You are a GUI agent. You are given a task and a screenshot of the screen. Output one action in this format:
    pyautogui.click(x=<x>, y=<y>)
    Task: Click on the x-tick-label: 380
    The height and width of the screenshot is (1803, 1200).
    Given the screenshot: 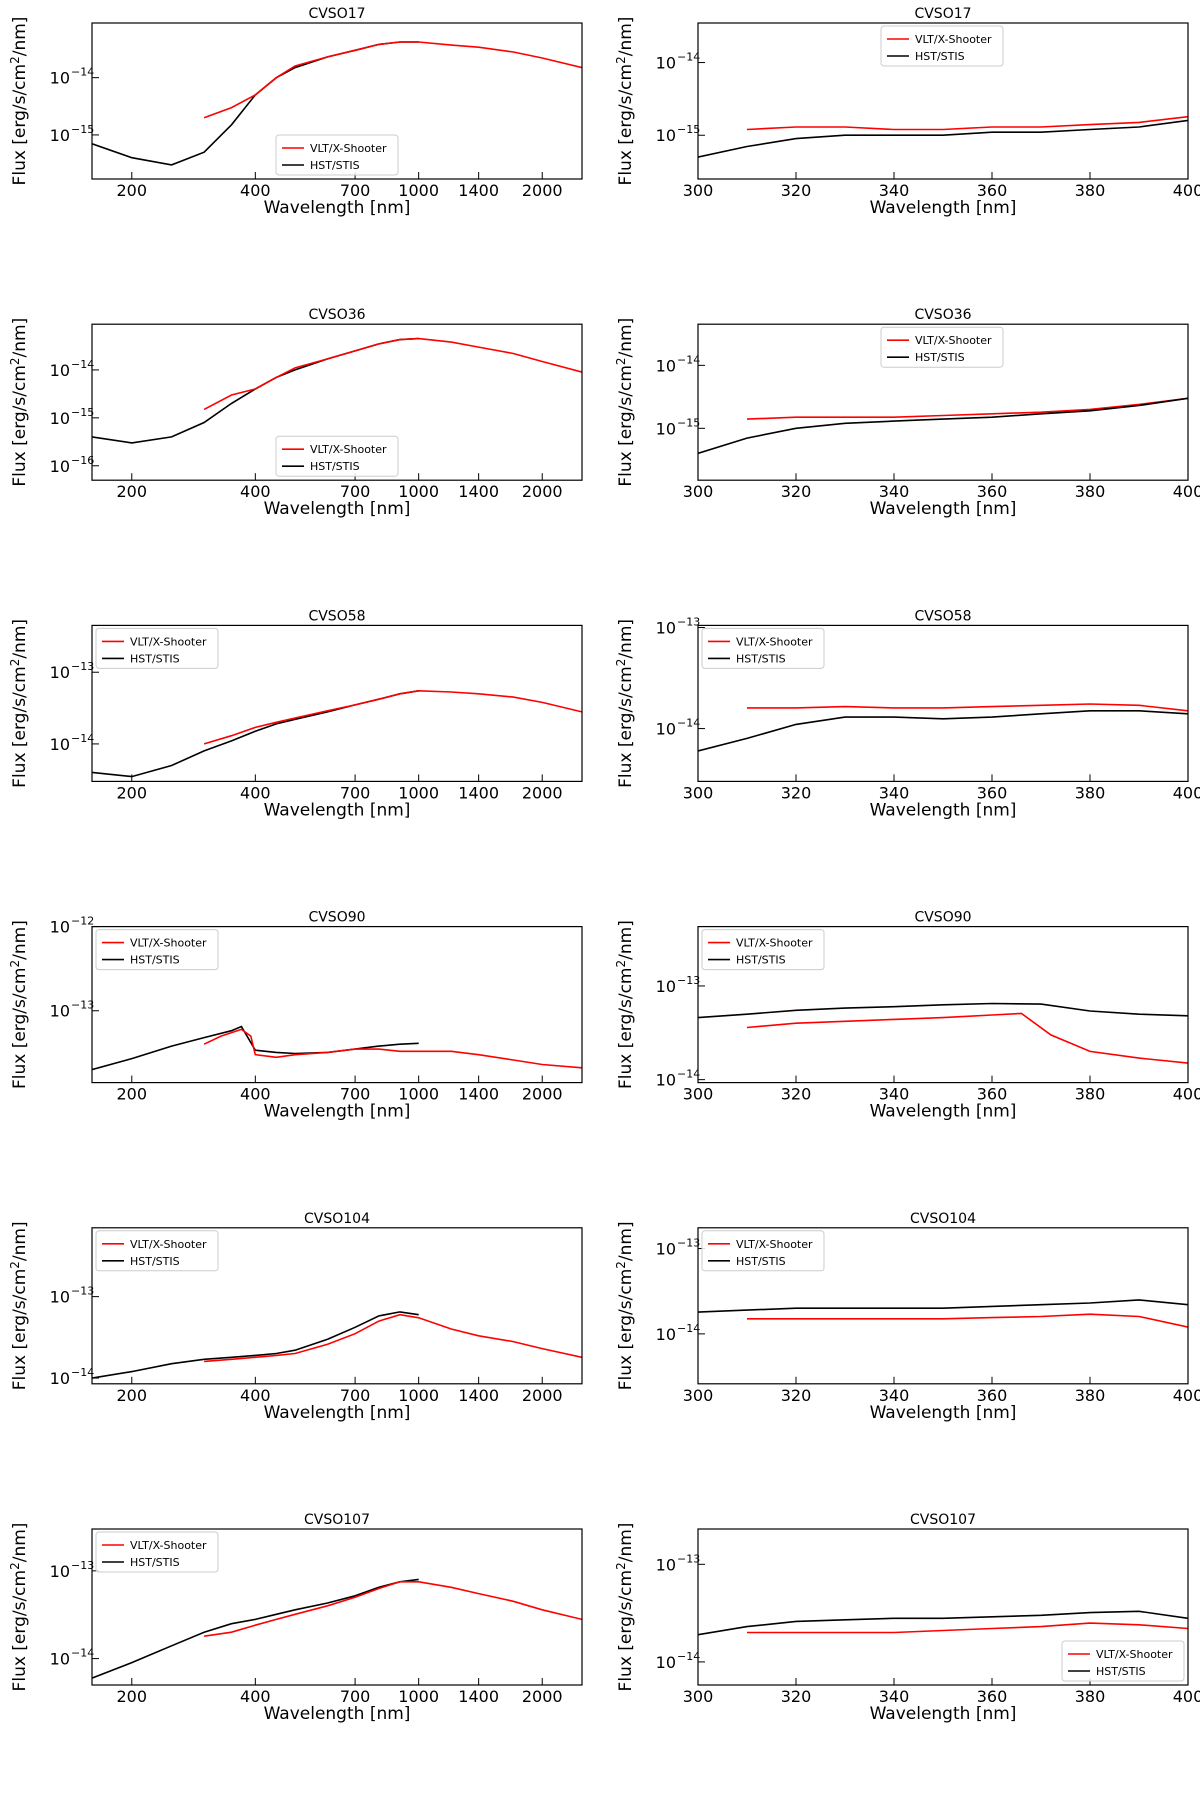 What is the action you would take?
    pyautogui.click(x=1090, y=1094)
    